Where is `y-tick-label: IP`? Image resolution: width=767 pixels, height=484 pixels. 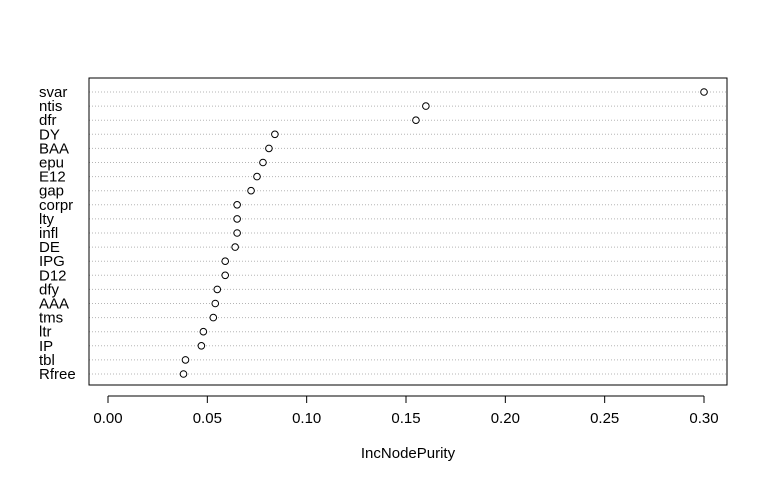 y-tick-label: IP is located at coordinates (46, 346).